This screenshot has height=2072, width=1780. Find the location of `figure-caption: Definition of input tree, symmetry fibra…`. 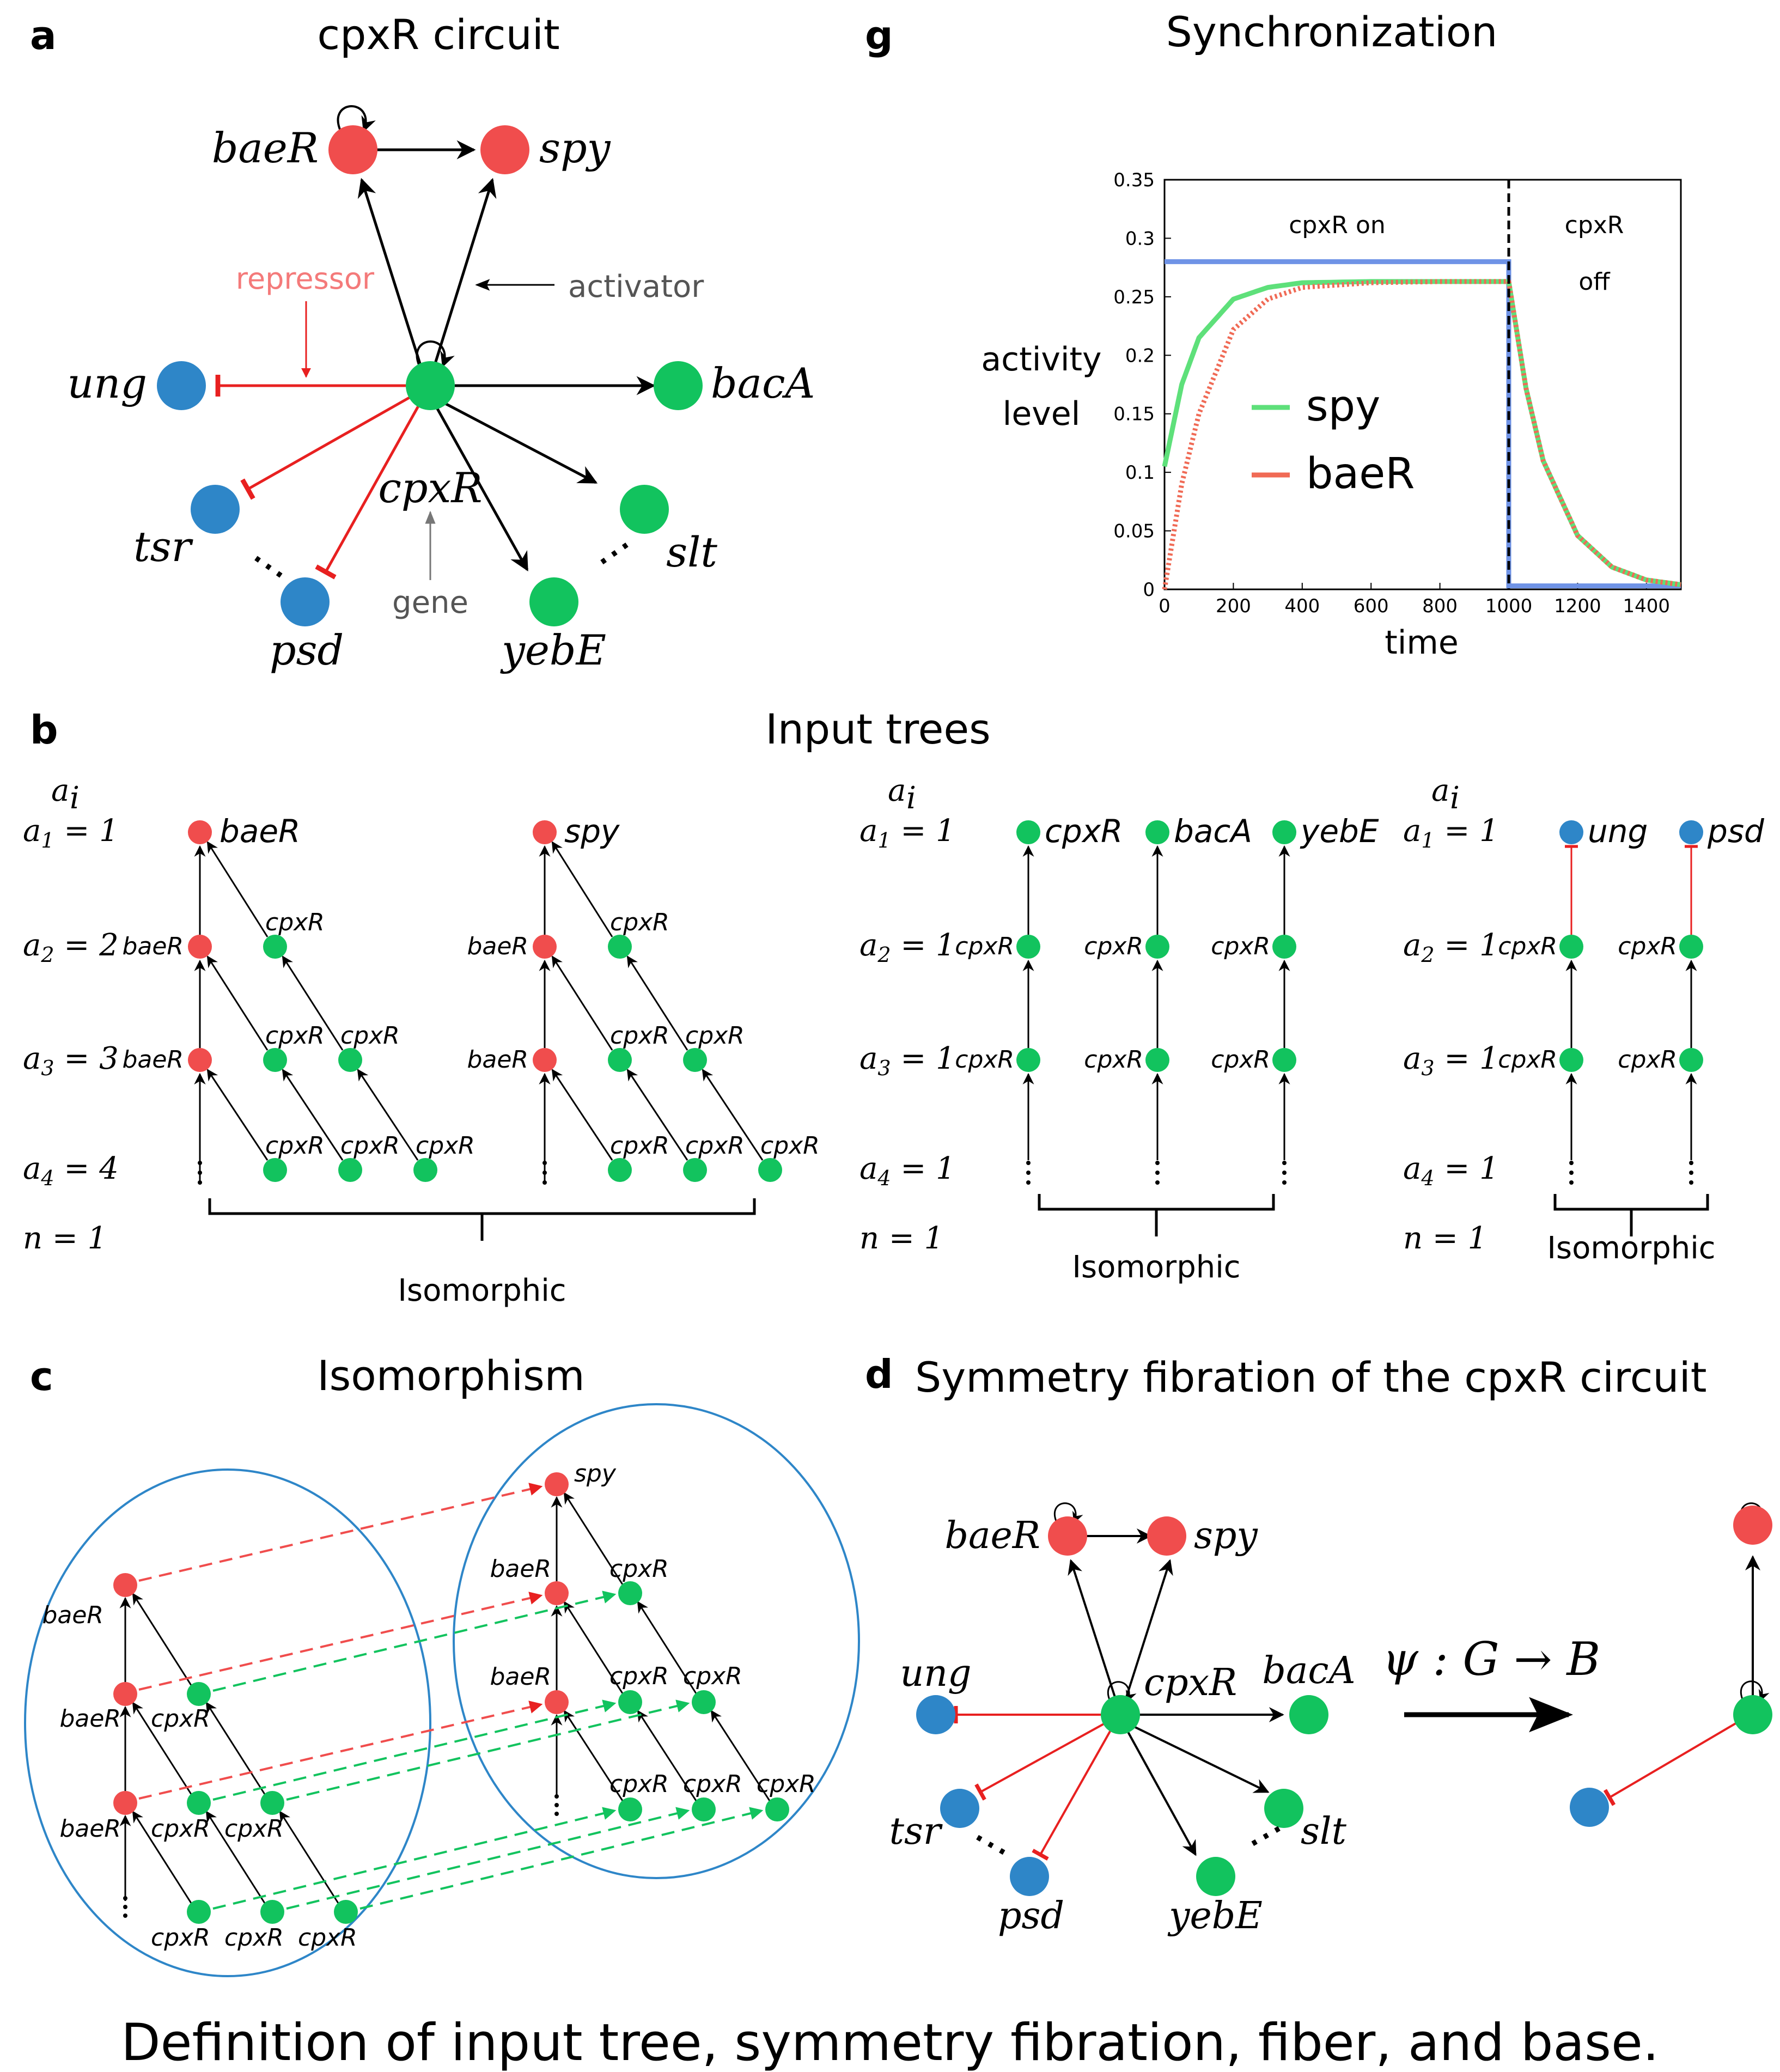

figure-caption: Definition of input tree, symmetry fibra… is located at coordinates (890, 2043).